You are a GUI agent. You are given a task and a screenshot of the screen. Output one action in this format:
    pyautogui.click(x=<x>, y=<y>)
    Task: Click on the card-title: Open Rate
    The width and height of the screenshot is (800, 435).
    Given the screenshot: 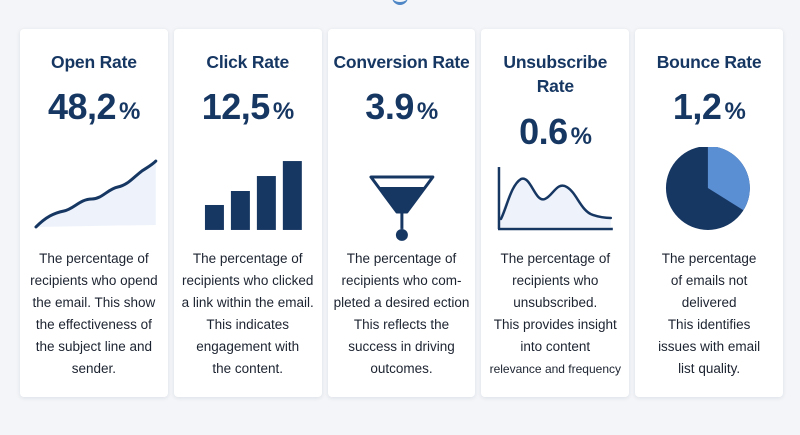 What is the action you would take?
    pyautogui.click(x=94, y=62)
    